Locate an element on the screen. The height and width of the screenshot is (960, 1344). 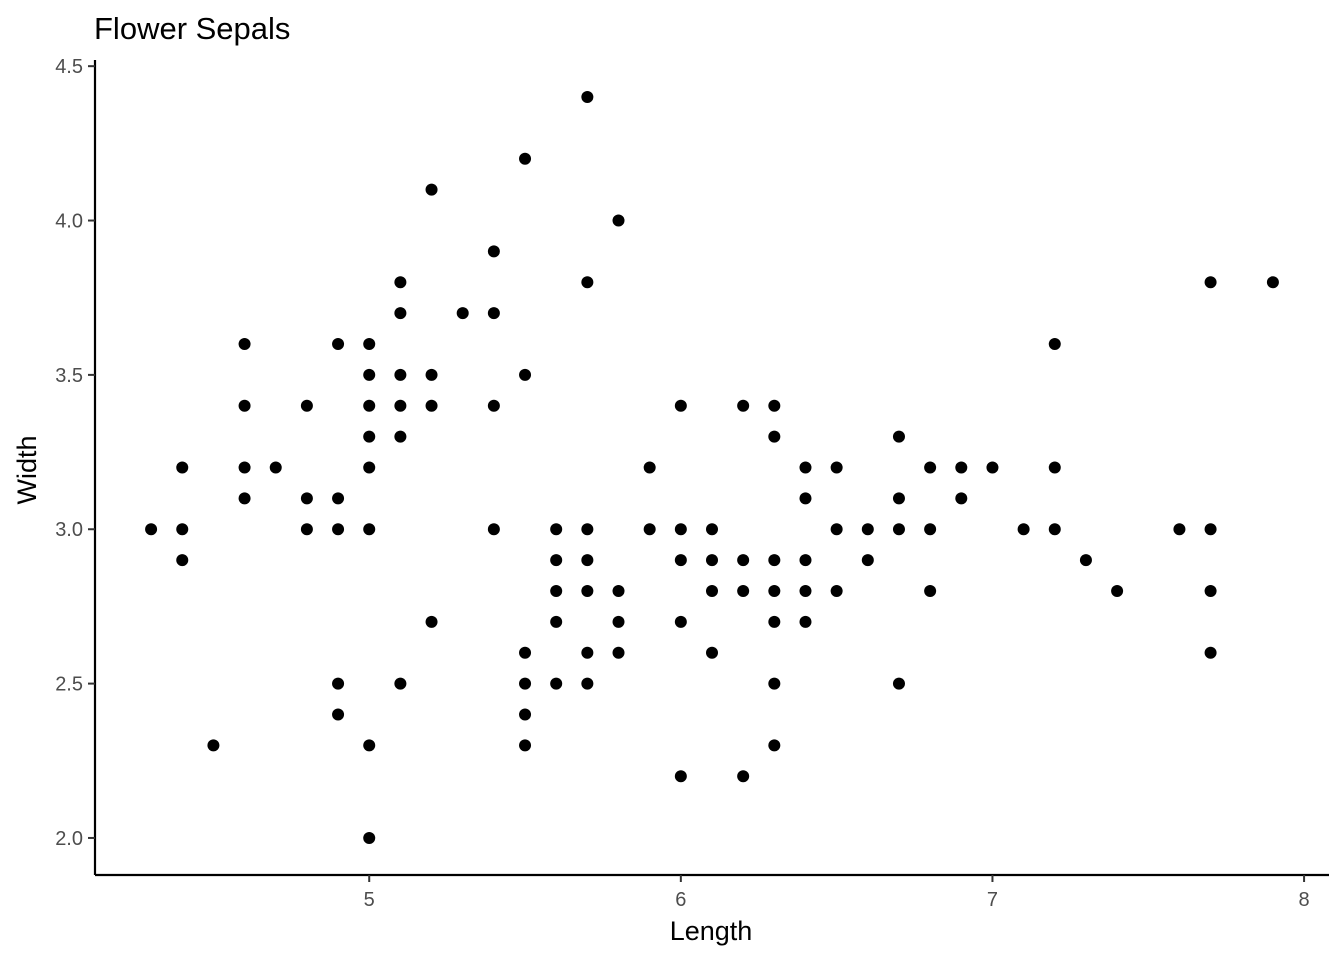
x-ticks: 5 6 7 8 is located at coordinates (837, 893).